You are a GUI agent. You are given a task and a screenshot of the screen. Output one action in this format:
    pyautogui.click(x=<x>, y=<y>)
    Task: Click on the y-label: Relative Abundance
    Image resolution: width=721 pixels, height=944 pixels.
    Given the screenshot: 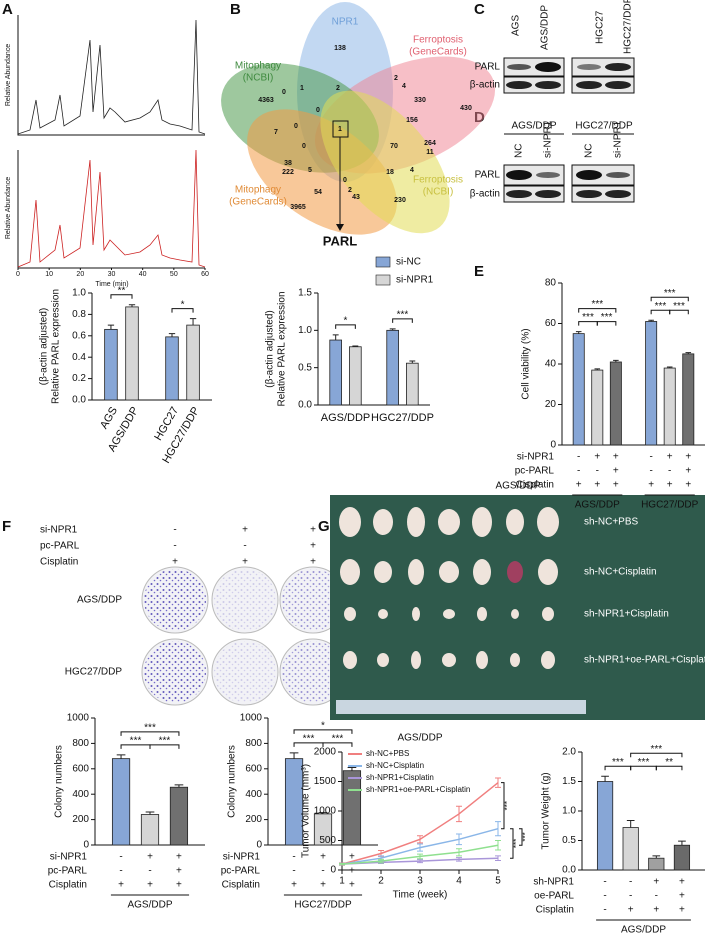 What is the action you would take?
    pyautogui.click(x=8, y=208)
    